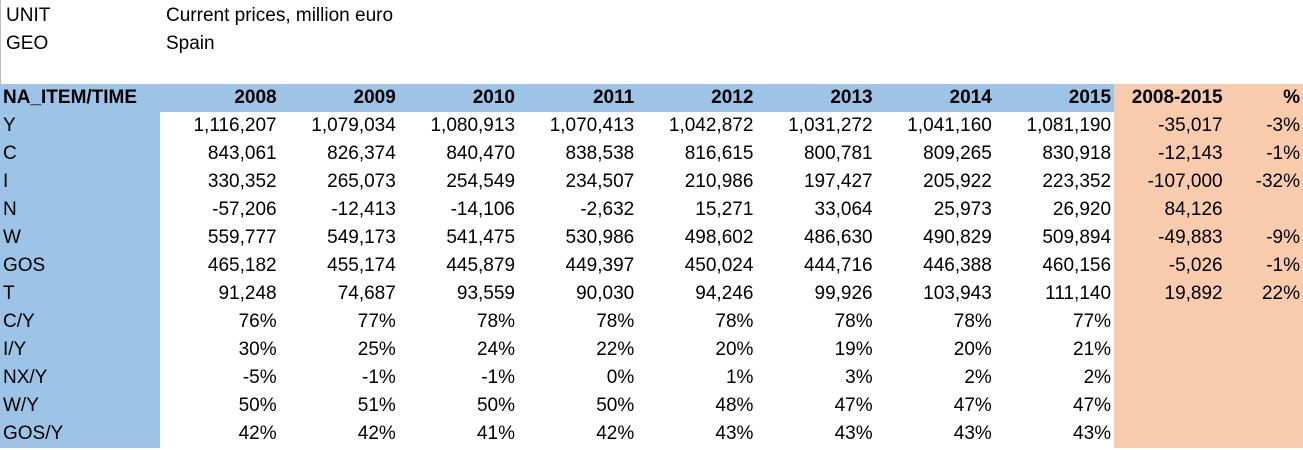  Describe the element at coordinates (80, 182) in the screenshot. I see `row-label-cell: I` at that location.